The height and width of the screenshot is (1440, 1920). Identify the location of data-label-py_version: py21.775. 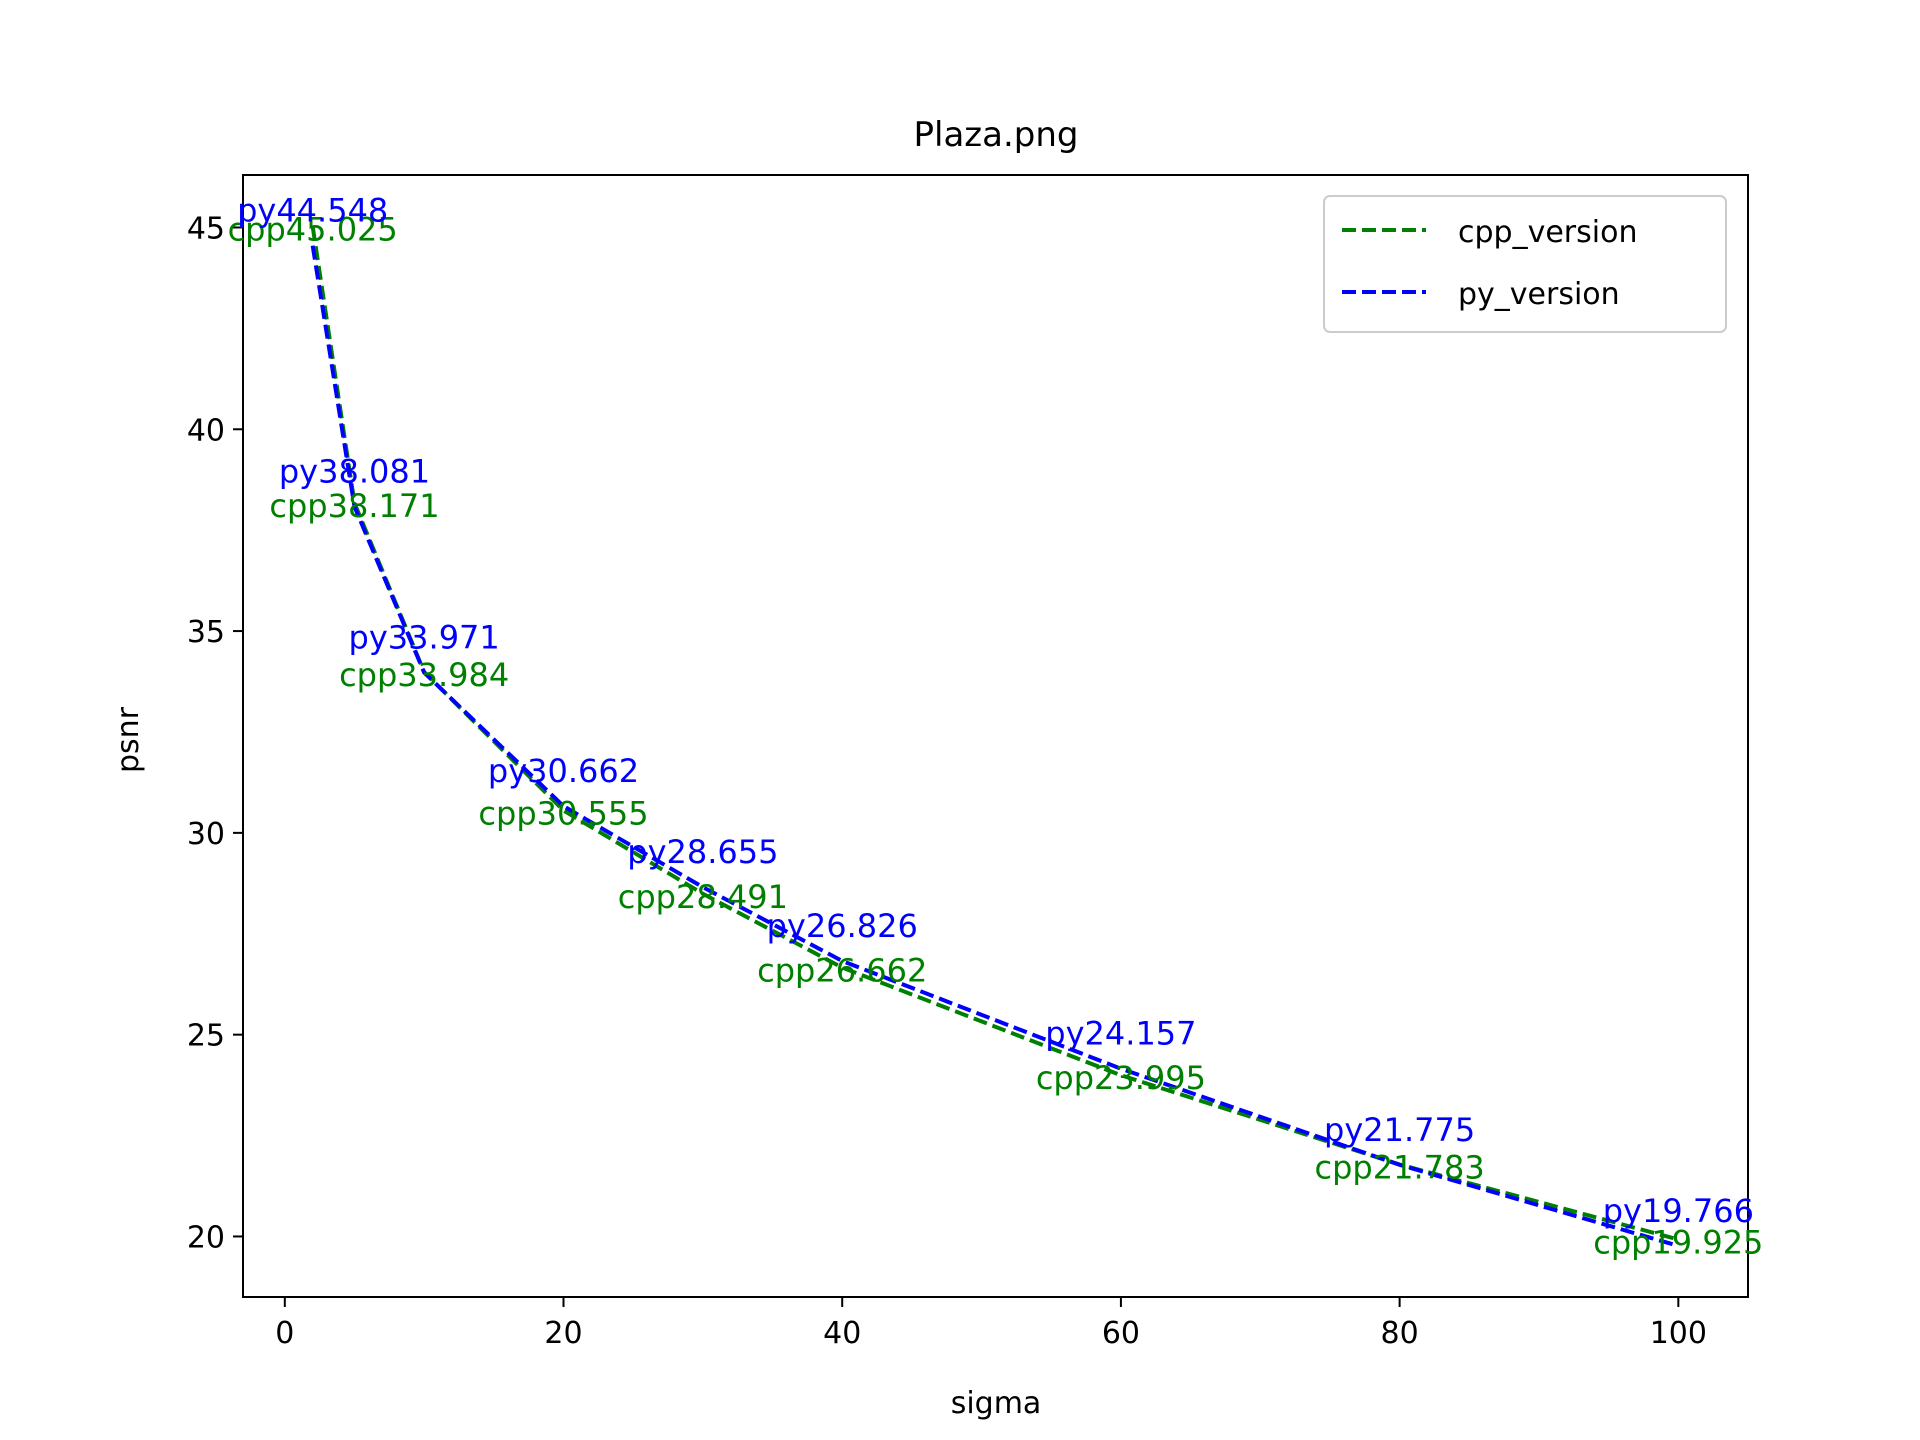
(1399, 1130).